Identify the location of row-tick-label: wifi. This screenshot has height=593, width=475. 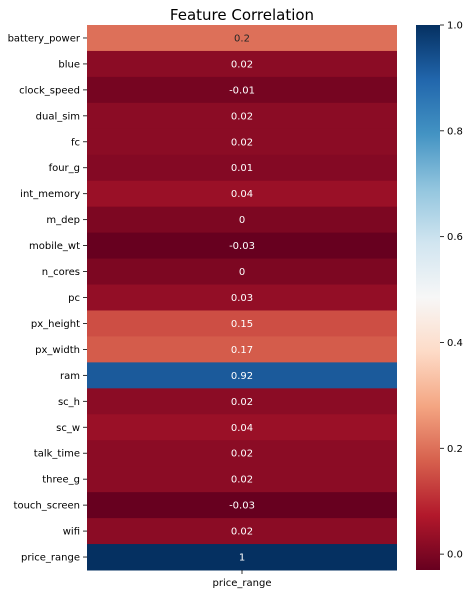
(71, 532).